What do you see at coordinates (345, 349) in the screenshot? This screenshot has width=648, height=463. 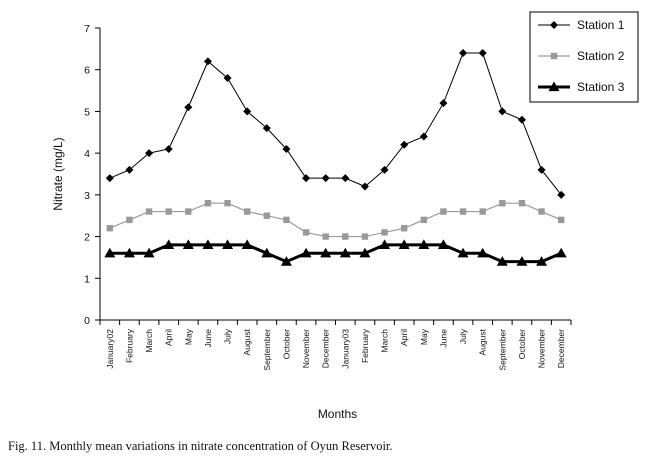 I see `x-tick-label: January03` at bounding box center [345, 349].